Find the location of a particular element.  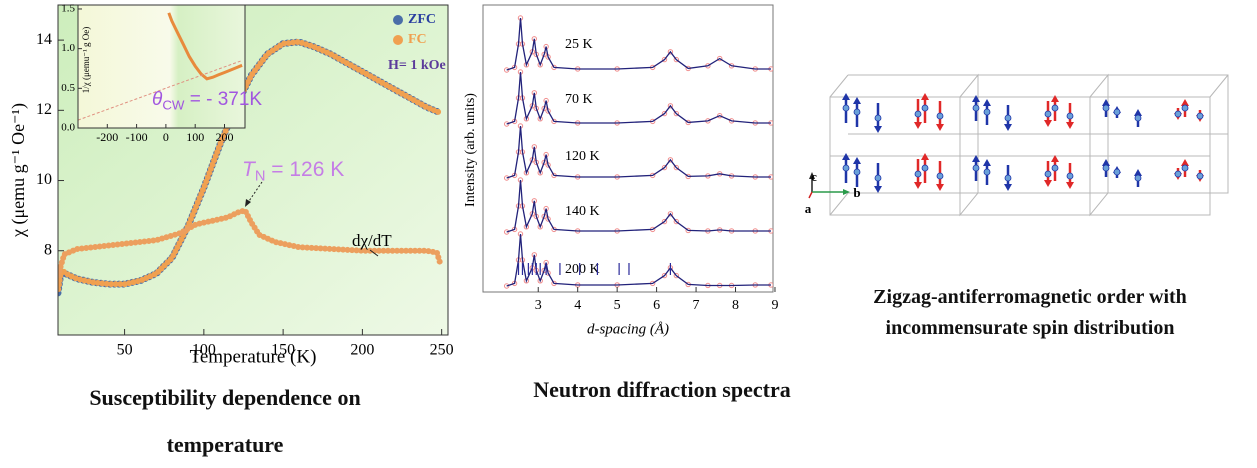

inset-frame is located at coordinates (161, 66).